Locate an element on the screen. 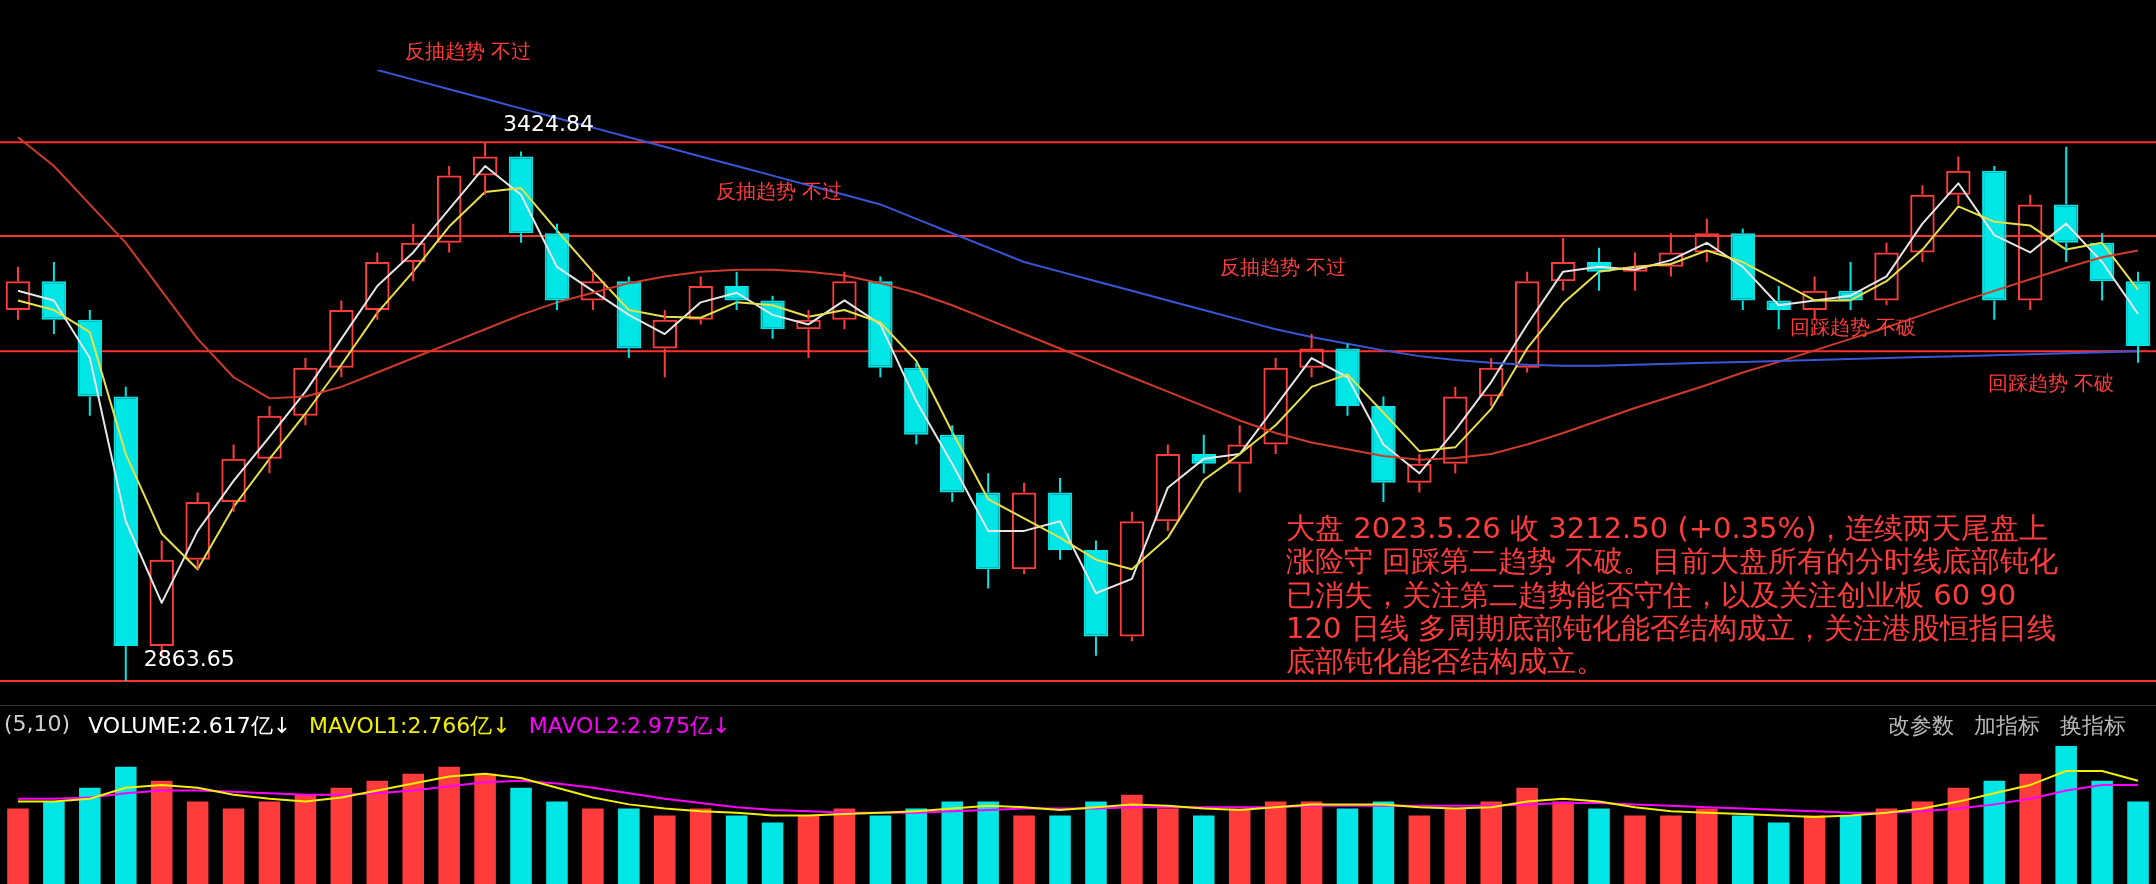  annotation: 3424.84 is located at coordinates (549, 123).